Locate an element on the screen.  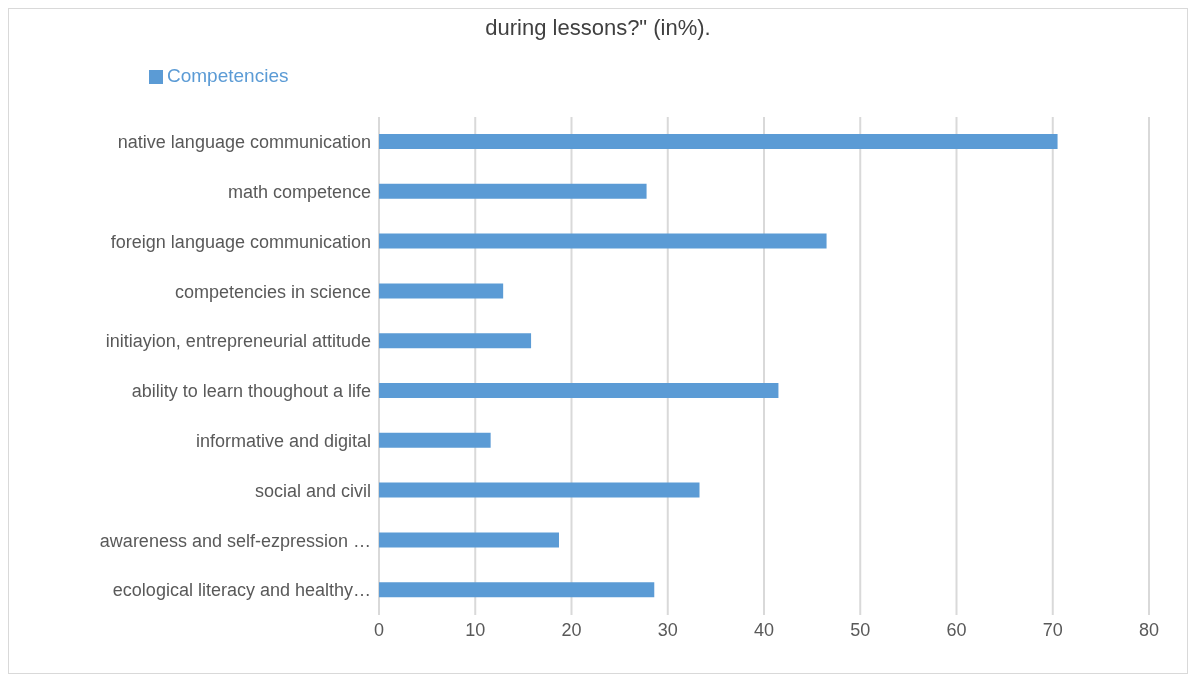
y-tick-label: initiayion, entrepreneurial attitude is located at coordinates (238, 341).